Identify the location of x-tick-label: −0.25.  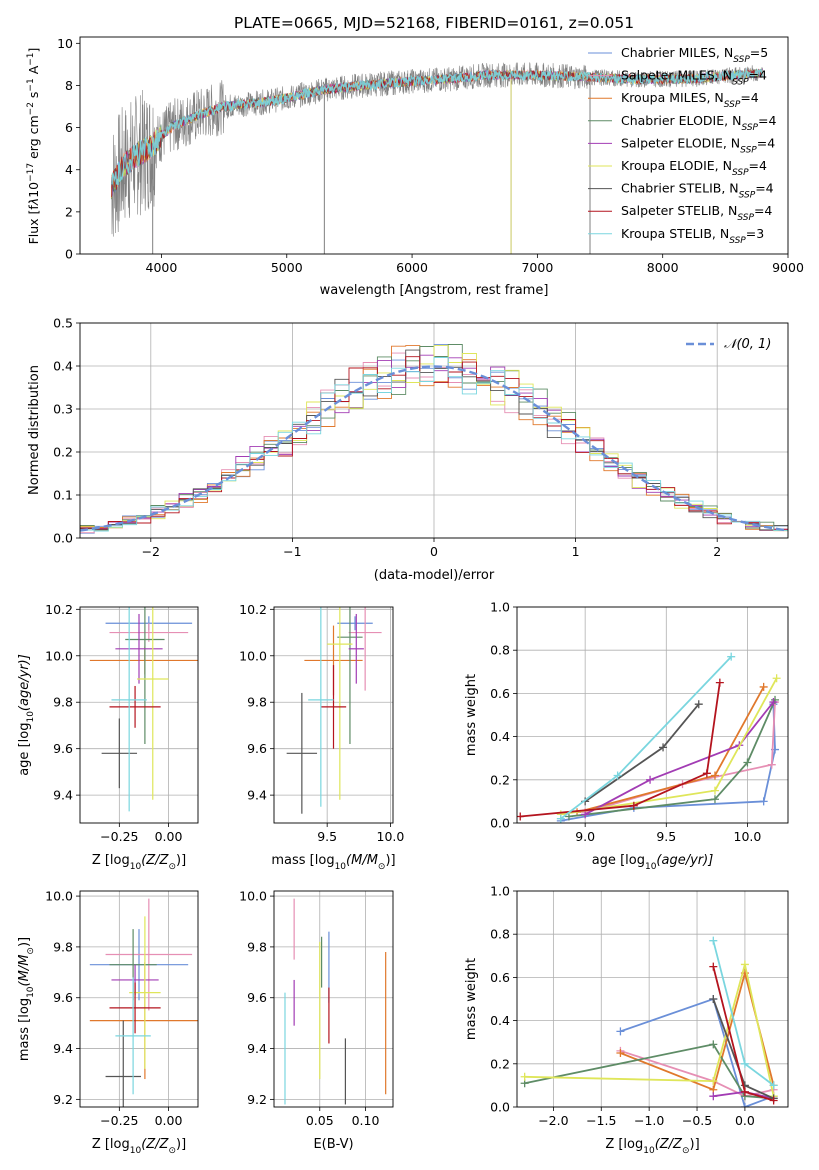
(119, 1120).